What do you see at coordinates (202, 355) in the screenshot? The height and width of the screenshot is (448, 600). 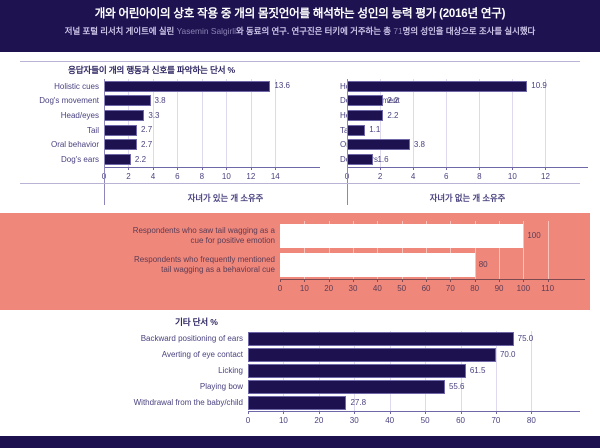 I see `category-label: Averting of eye contact` at bounding box center [202, 355].